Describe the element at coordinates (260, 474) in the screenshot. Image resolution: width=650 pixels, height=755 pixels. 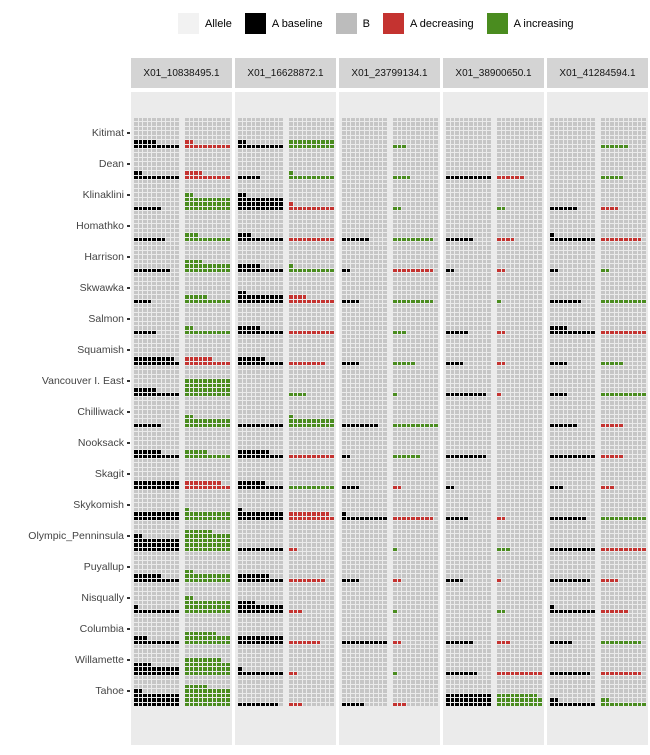
I see `waffle-a-baseline` at that location.